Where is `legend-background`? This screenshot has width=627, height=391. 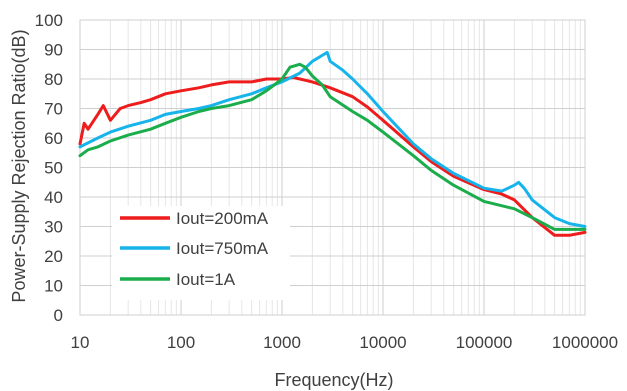
legend-background is located at coordinates (201, 253).